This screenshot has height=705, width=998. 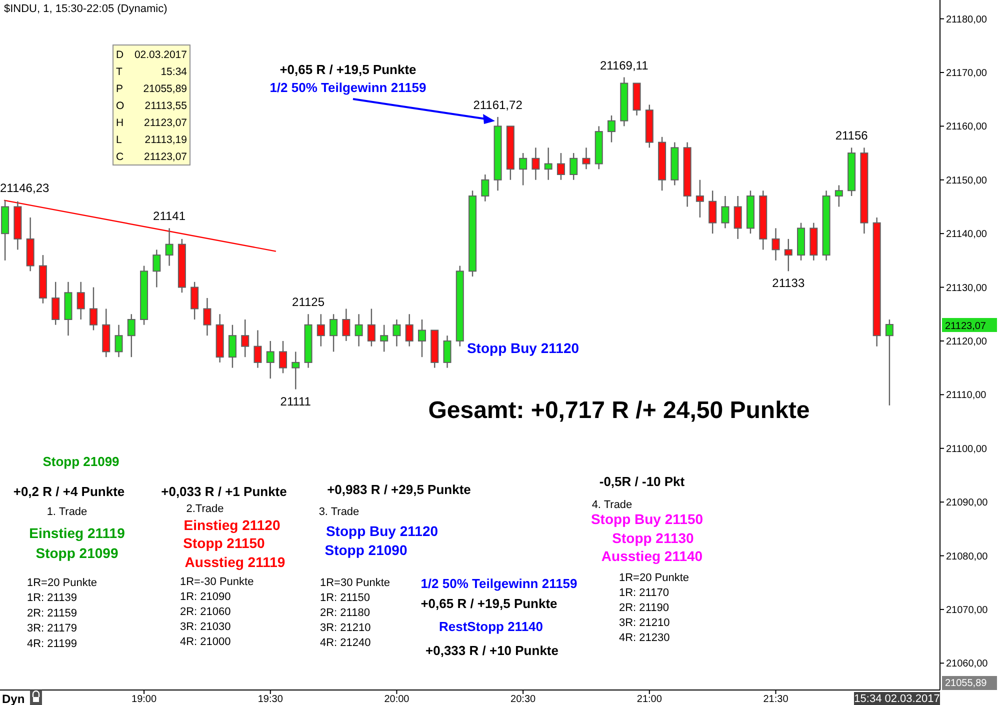 I want to click on y-tick-label: 21100,00, so click(x=967, y=449).